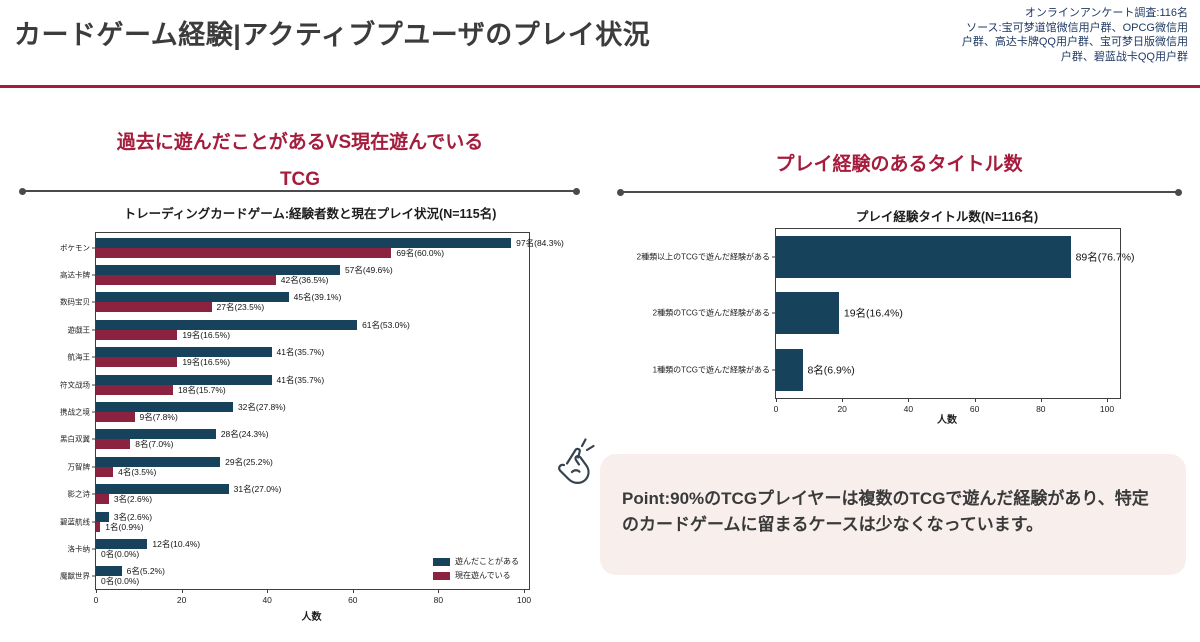 The width and height of the screenshot is (1200, 642). What do you see at coordinates (386, 324) in the screenshot?
I see `bar-value-label: 61名(53.0%)` at bounding box center [386, 324].